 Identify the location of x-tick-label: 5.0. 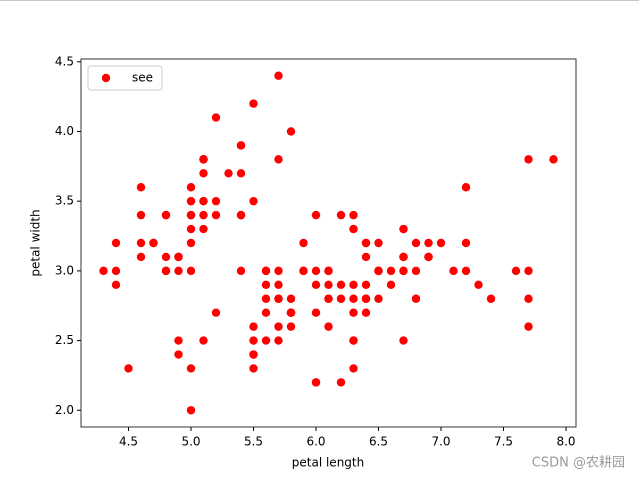
(190, 442).